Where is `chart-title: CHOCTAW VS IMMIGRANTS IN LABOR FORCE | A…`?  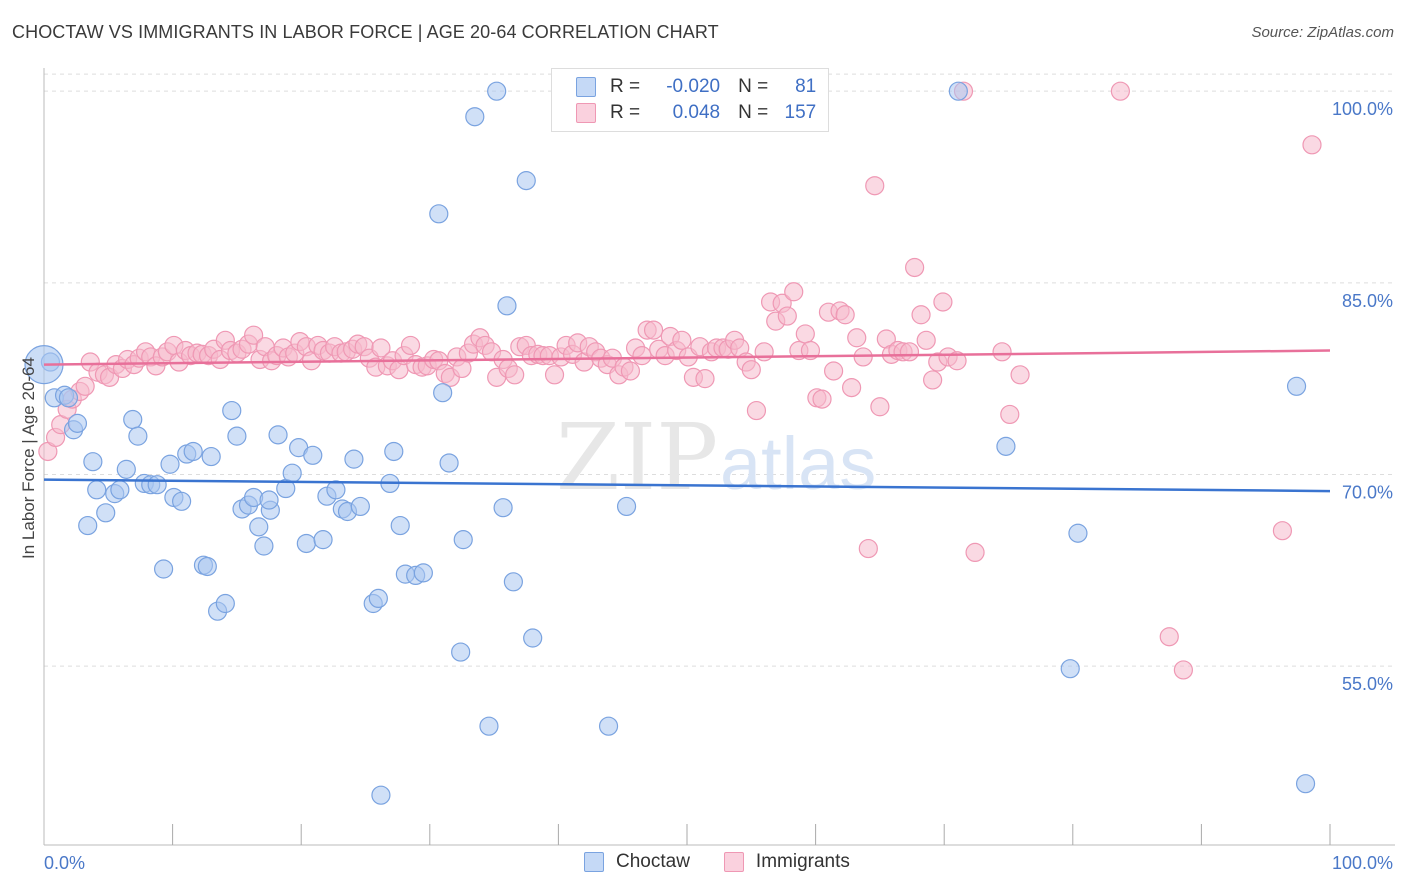 chart-title: CHOCTAW VS IMMIGRANTS IN LABOR FORCE | A… is located at coordinates (365, 32).